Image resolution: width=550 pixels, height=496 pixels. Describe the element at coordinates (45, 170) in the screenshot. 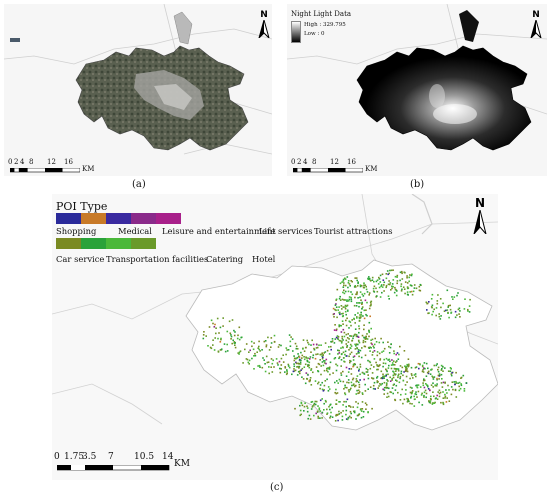

I see `scale-bar-graphic-a` at that location.